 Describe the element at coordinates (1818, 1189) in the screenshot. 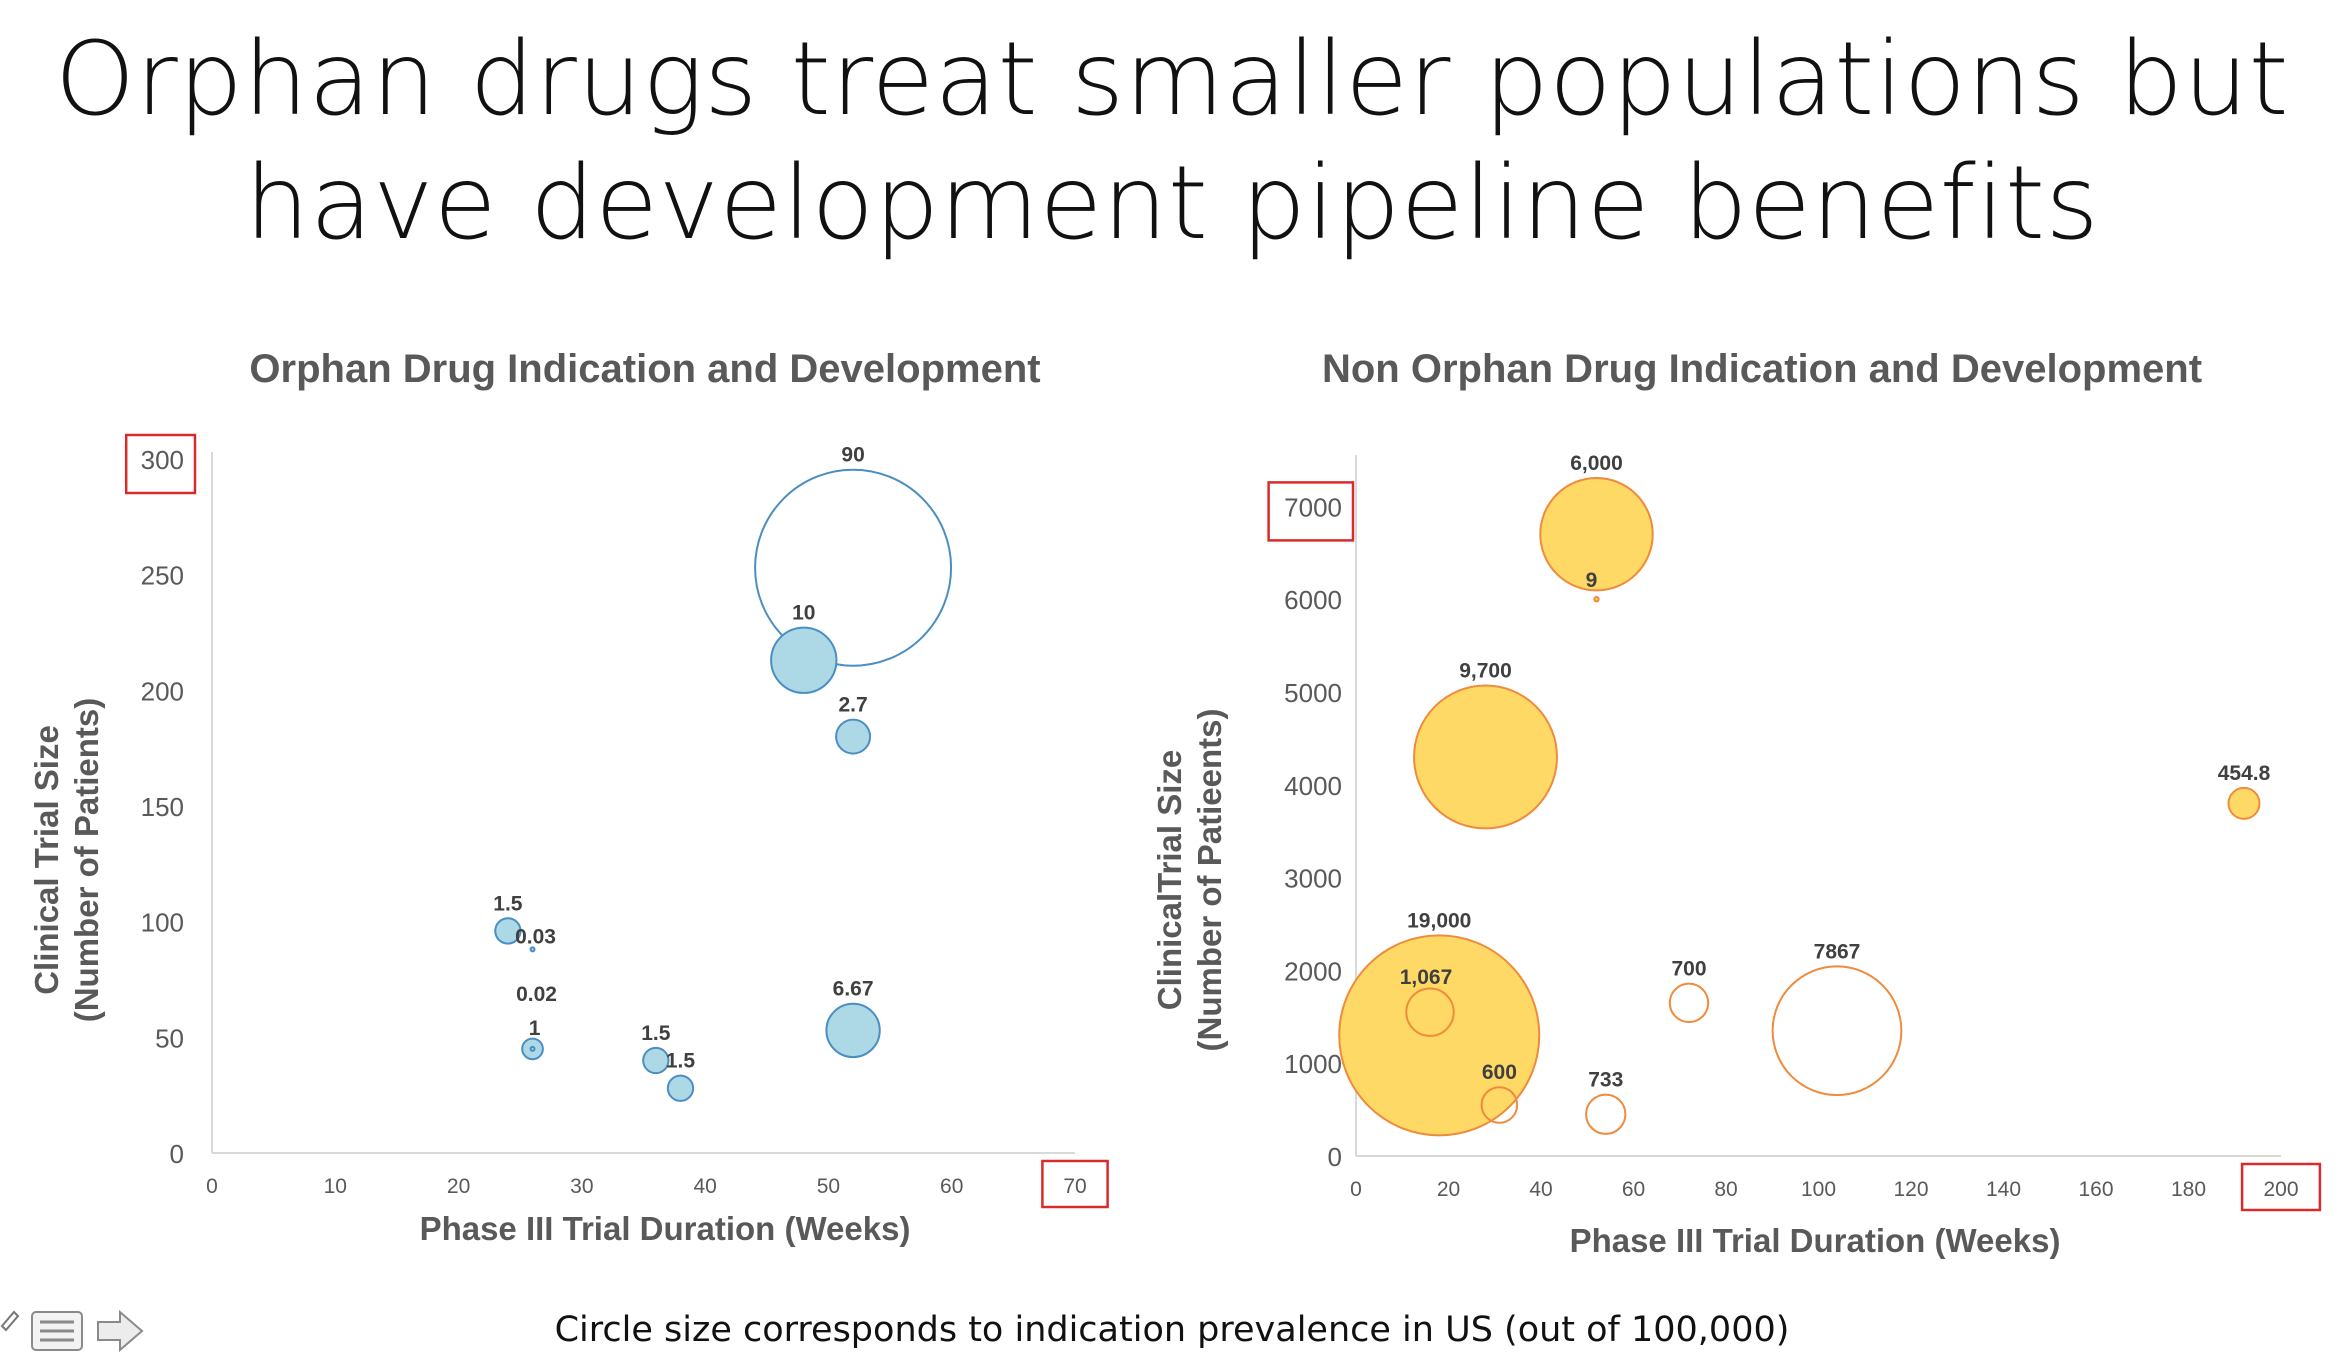

I see `x-tick-label: 100` at that location.